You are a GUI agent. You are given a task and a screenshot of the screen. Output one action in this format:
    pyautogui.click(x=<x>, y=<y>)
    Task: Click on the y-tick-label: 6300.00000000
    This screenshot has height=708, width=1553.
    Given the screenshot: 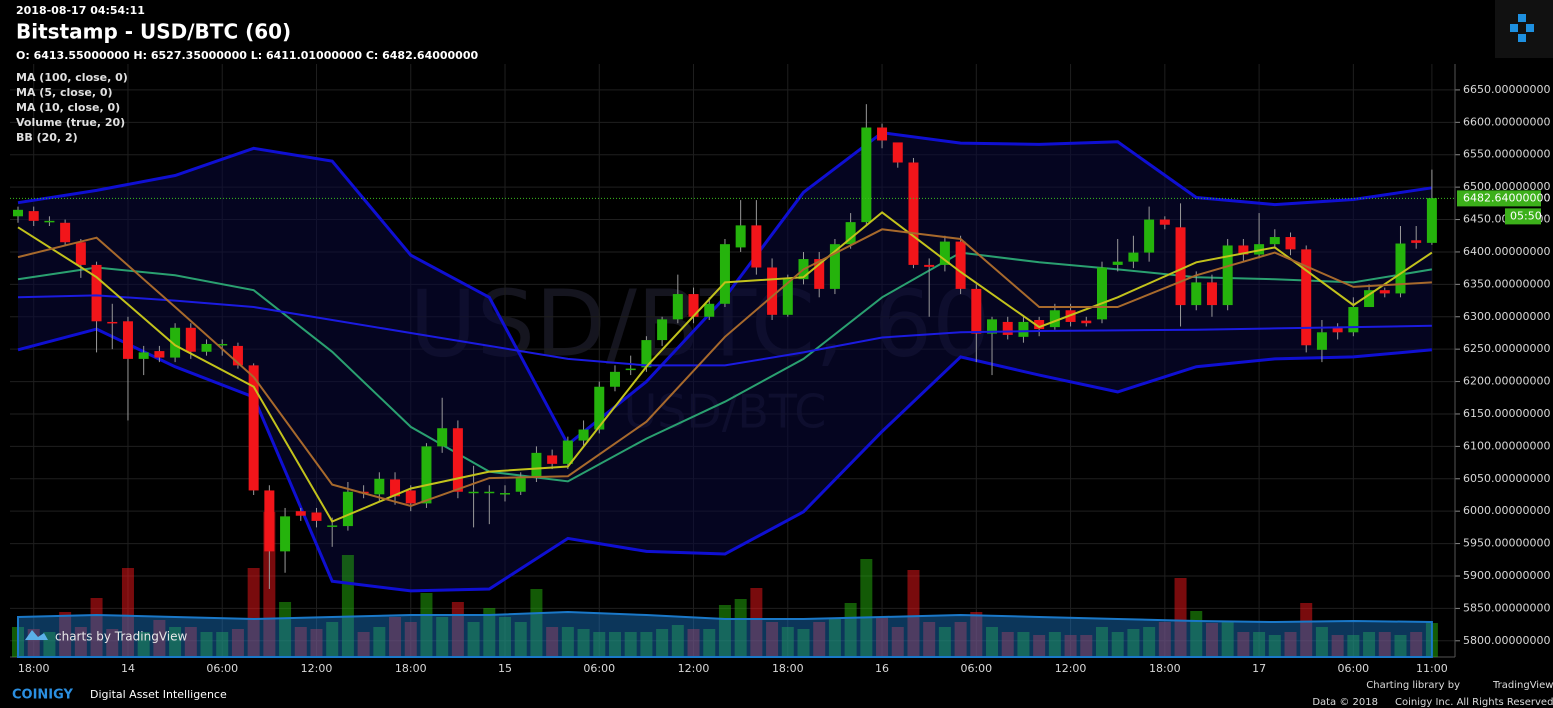 What is the action you would take?
    pyautogui.click(x=1506, y=316)
    